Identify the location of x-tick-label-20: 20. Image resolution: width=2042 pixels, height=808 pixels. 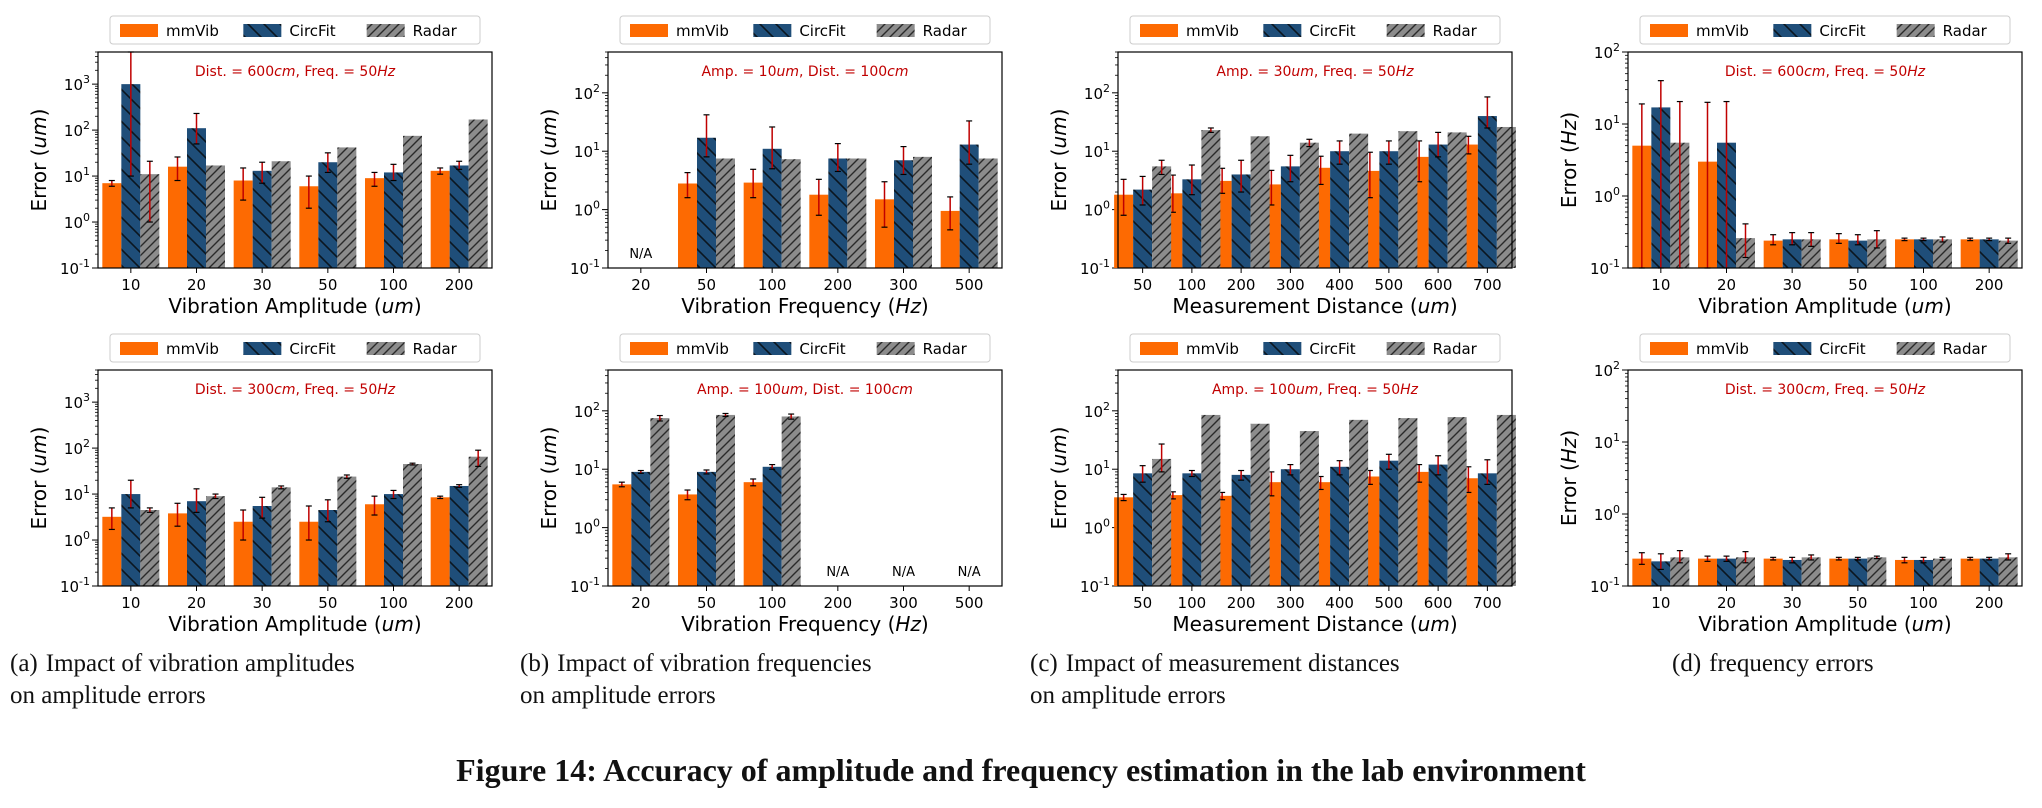
(196, 603).